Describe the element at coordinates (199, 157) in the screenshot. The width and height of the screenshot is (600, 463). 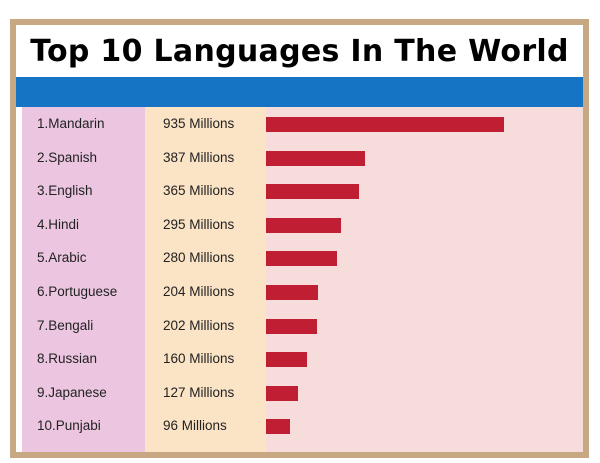
I see `value-label: 387 Millions` at that location.